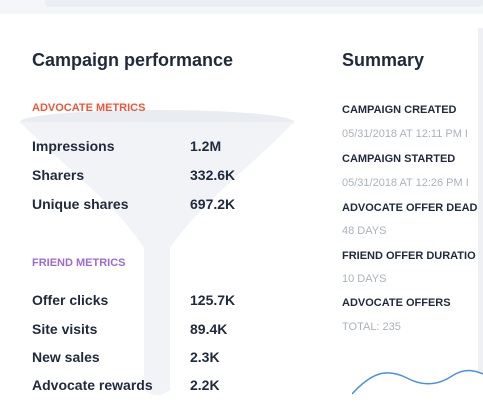  I want to click on advocate-metrics-label: ADVOCATE METRICS, so click(89, 108).